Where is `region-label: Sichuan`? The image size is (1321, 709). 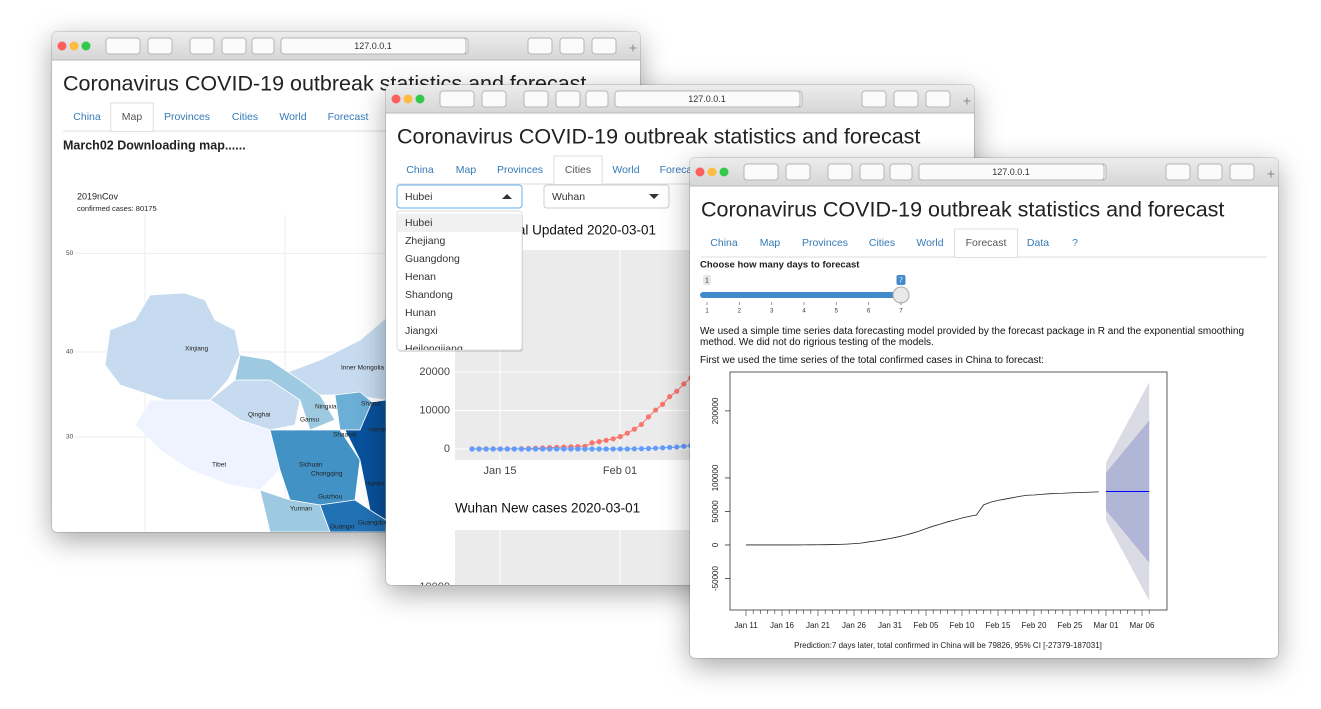 region-label: Sichuan is located at coordinates (311, 465).